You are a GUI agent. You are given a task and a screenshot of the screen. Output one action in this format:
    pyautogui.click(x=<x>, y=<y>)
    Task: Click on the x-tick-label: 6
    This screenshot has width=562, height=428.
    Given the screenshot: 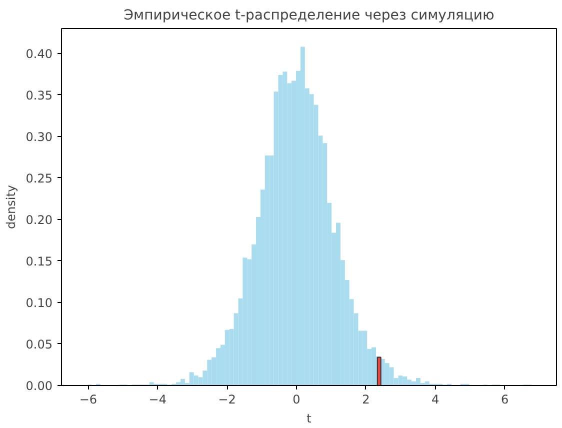 What is the action you would take?
    pyautogui.click(x=504, y=399)
    